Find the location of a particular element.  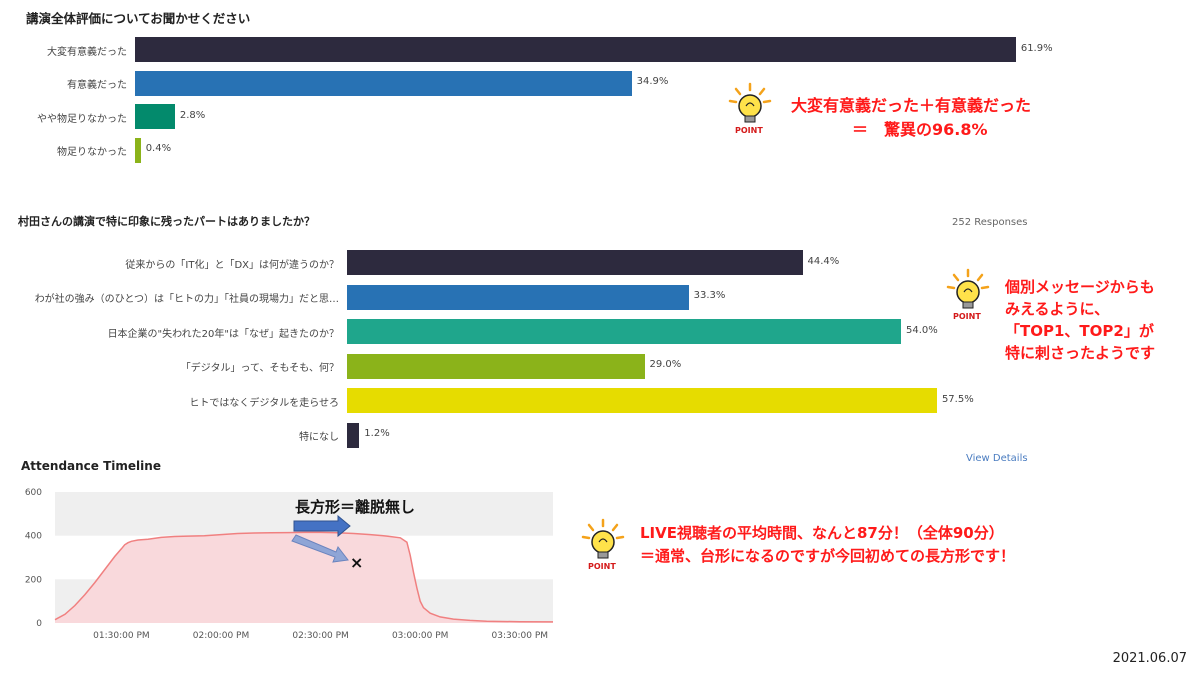

y-tick-label: 400 is located at coordinates (33, 537).